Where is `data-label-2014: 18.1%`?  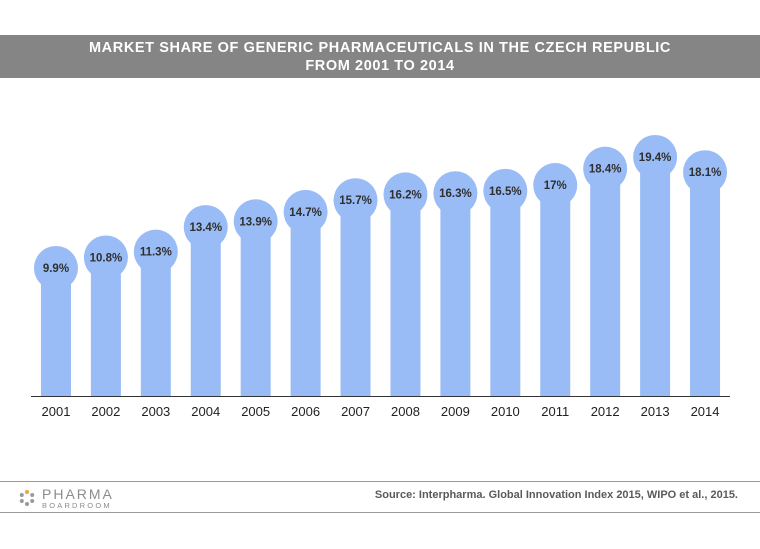 data-label-2014: 18.1% is located at coordinates (705, 173).